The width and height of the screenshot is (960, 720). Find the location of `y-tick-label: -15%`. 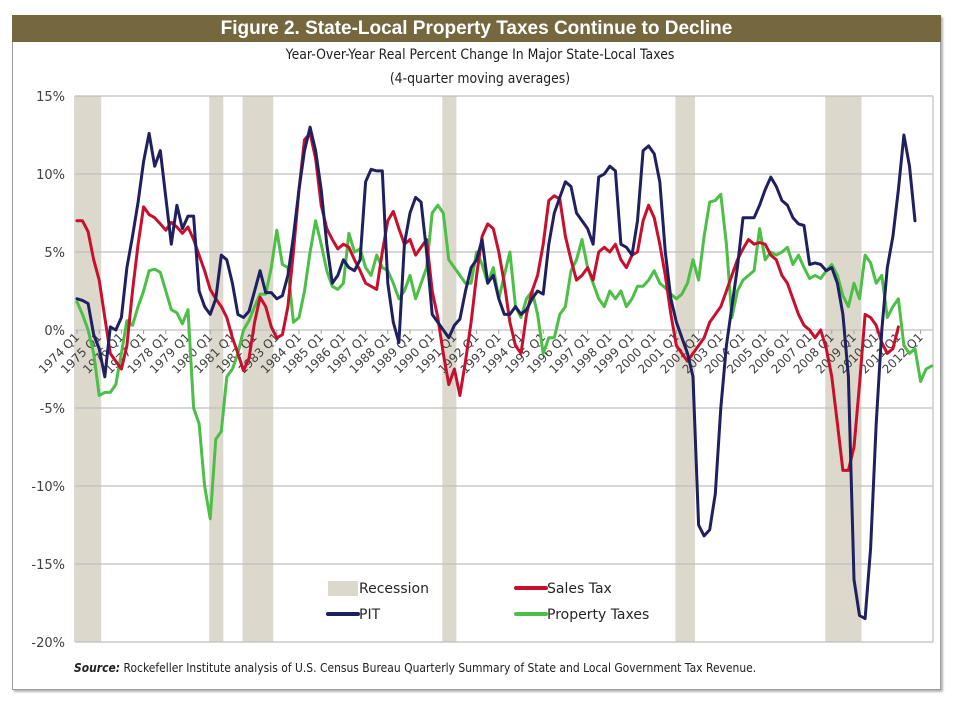

y-tick-label: -15% is located at coordinates (48, 565).